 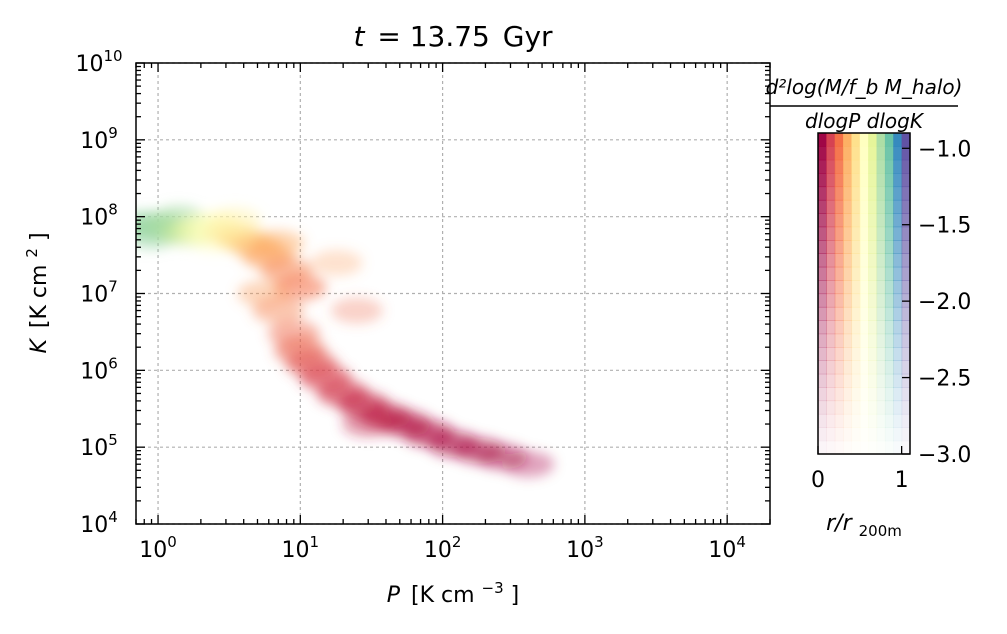 I want to click on colorbar-x-tick-label-1: 1, so click(x=902, y=480).